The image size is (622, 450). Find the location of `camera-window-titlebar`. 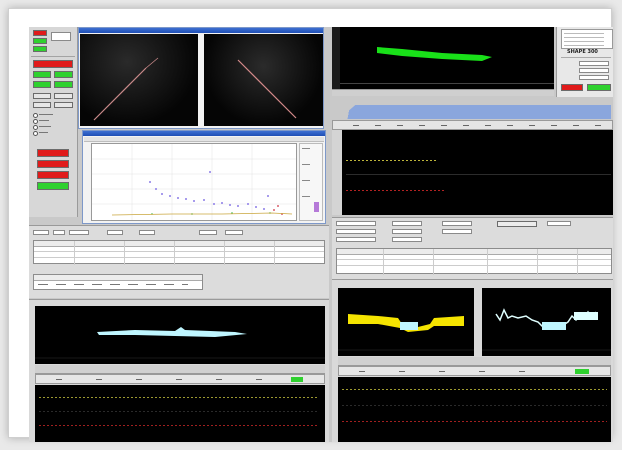

camera-window-titlebar is located at coordinates (201, 30).